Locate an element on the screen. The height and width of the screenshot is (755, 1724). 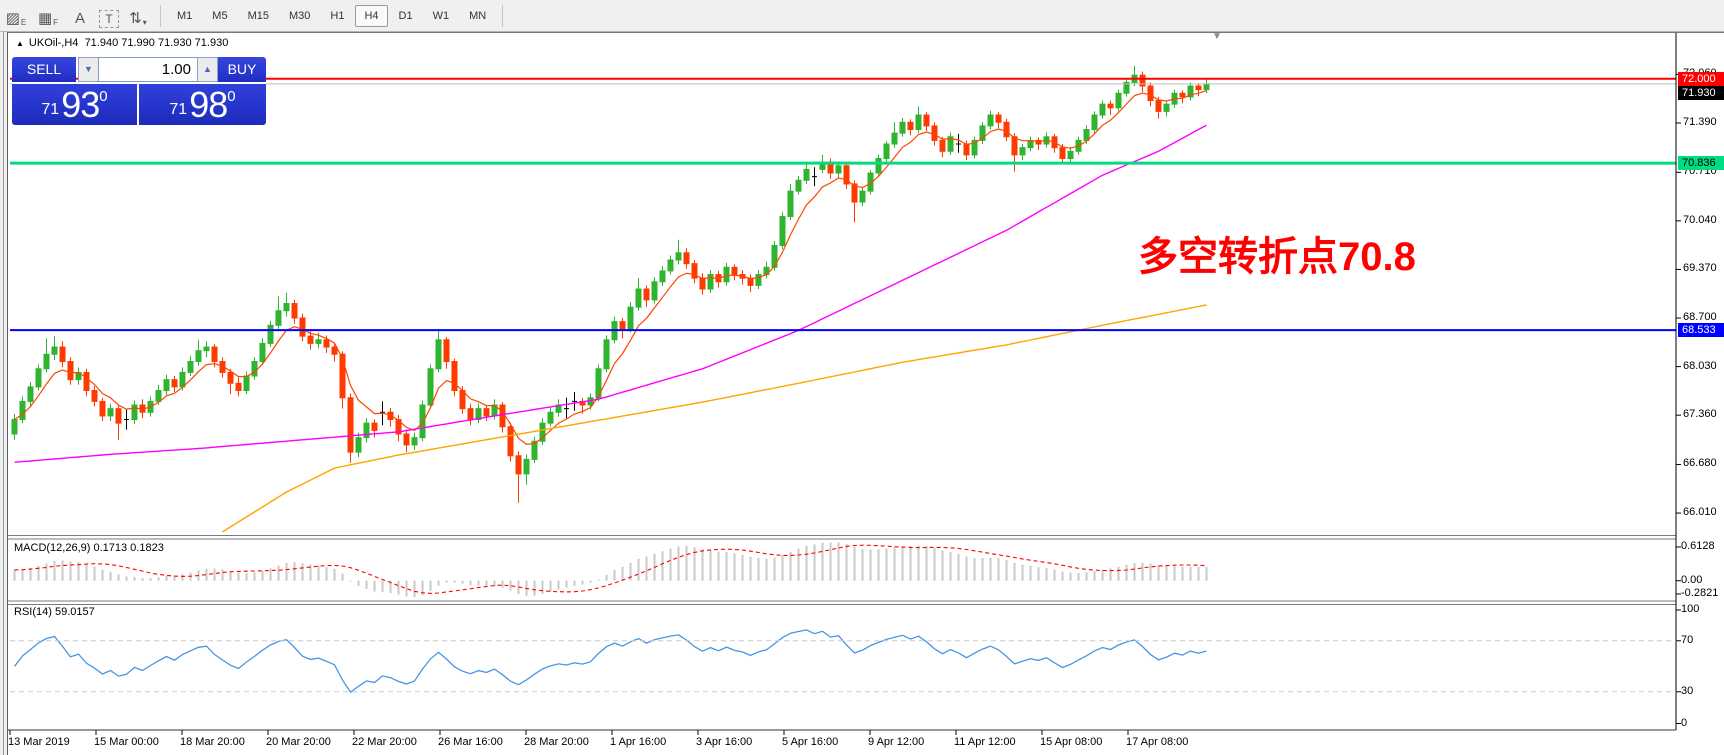
timeframe-button-m5: M5 is located at coordinates (220, 15).